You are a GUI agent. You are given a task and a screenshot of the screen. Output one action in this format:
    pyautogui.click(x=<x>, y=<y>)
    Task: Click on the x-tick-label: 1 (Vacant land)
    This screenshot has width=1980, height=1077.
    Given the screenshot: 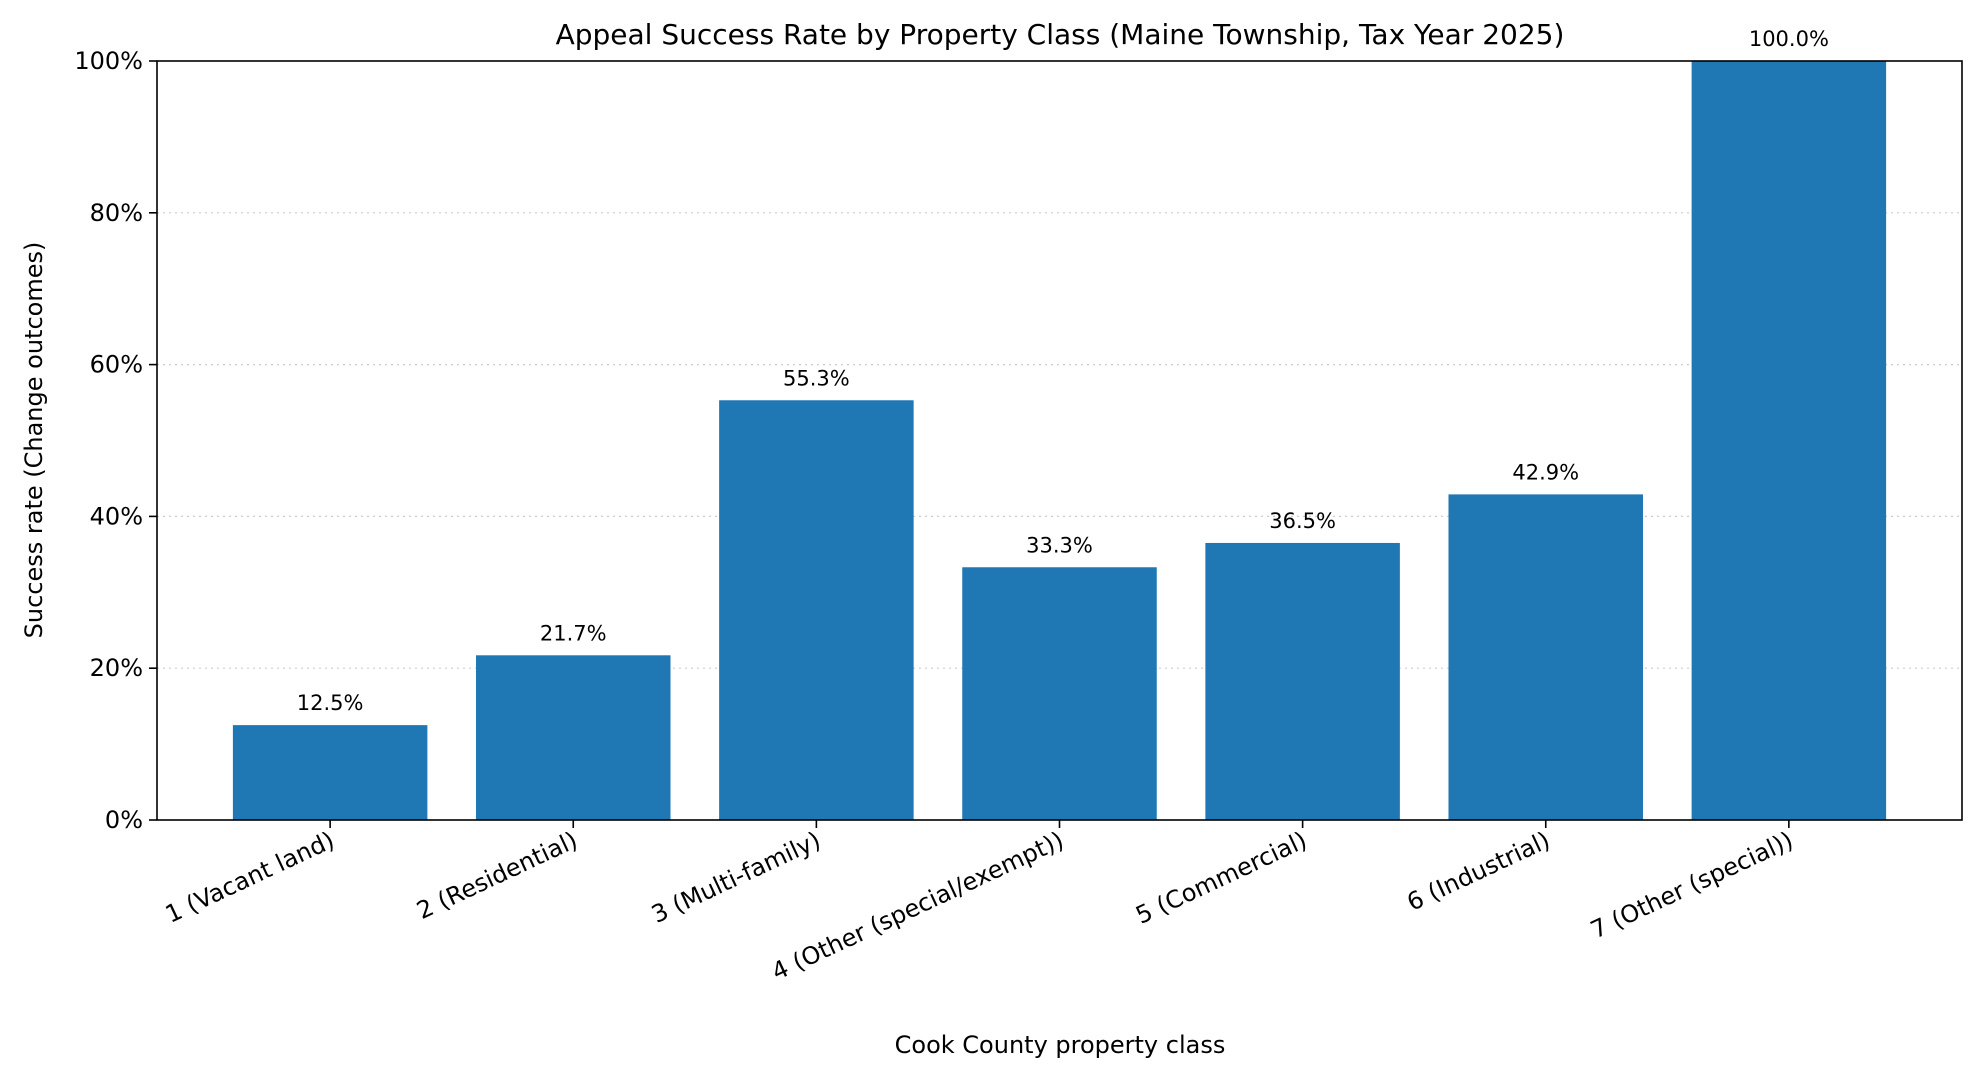 What is the action you would take?
    pyautogui.click(x=250, y=877)
    